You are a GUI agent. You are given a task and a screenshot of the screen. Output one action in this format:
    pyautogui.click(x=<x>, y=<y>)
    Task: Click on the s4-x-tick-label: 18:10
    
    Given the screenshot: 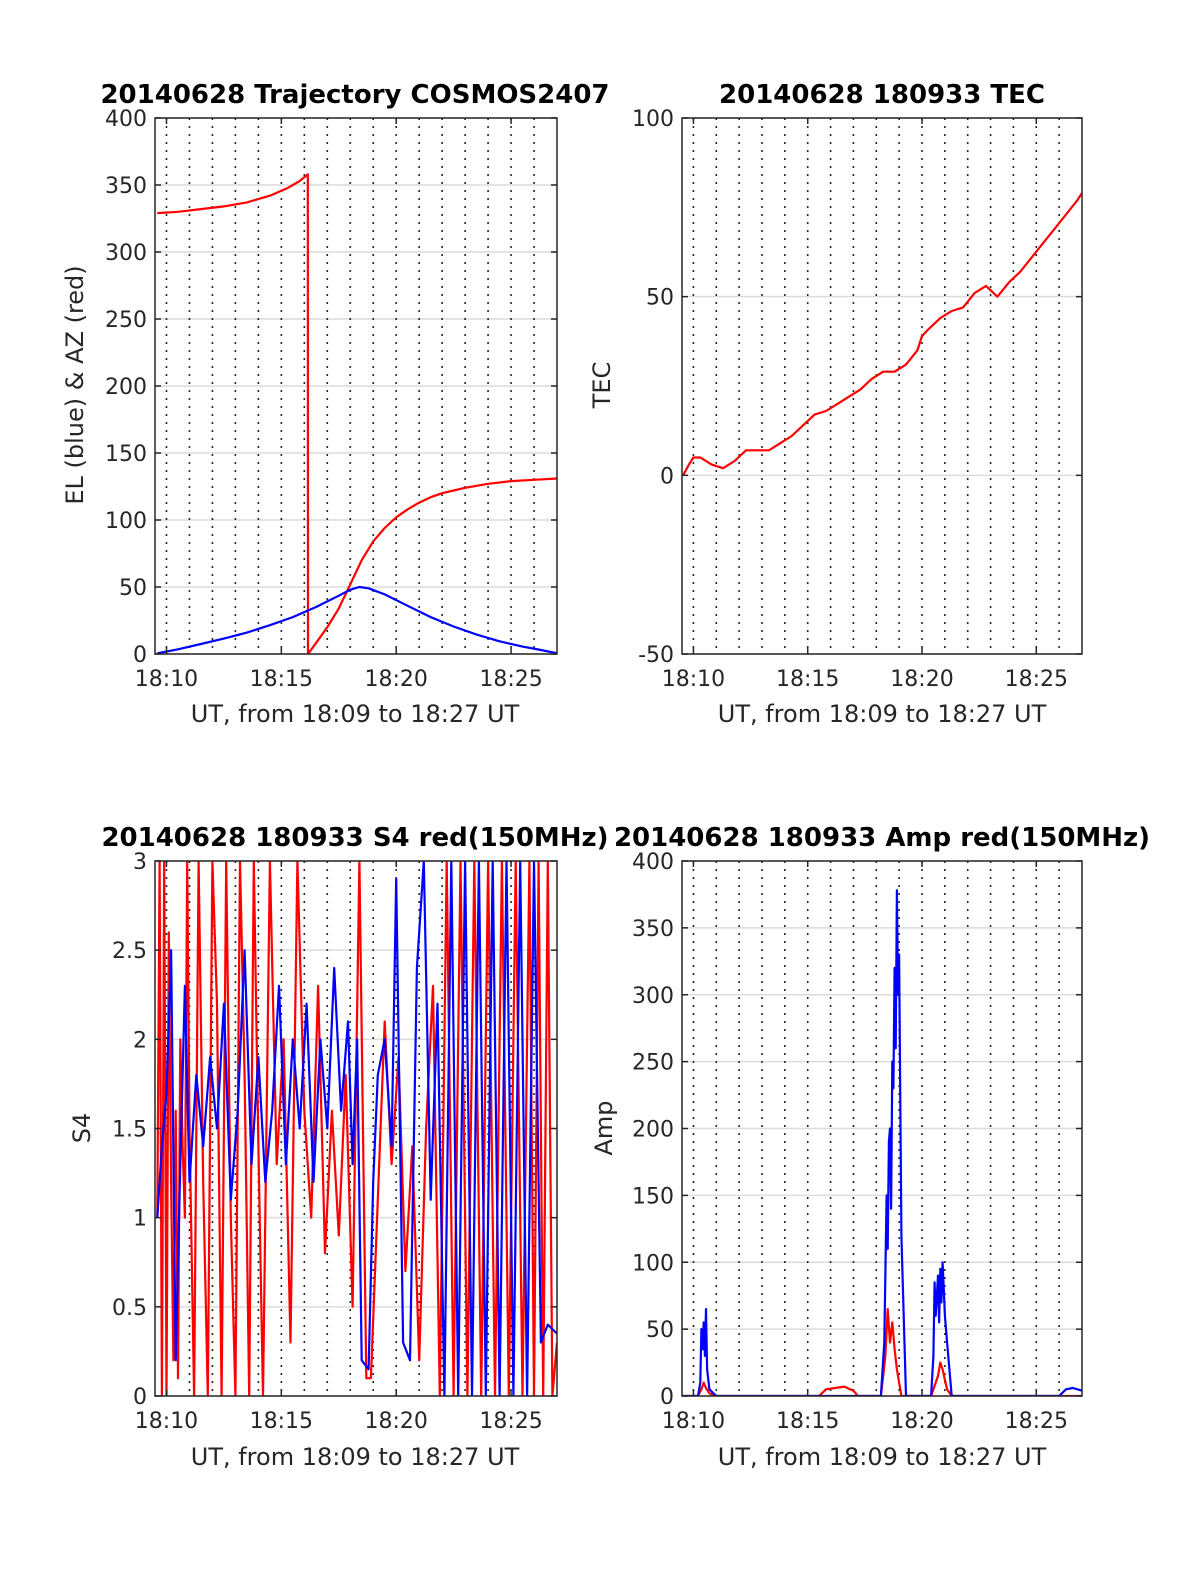 What is the action you would take?
    pyautogui.click(x=166, y=1421)
    